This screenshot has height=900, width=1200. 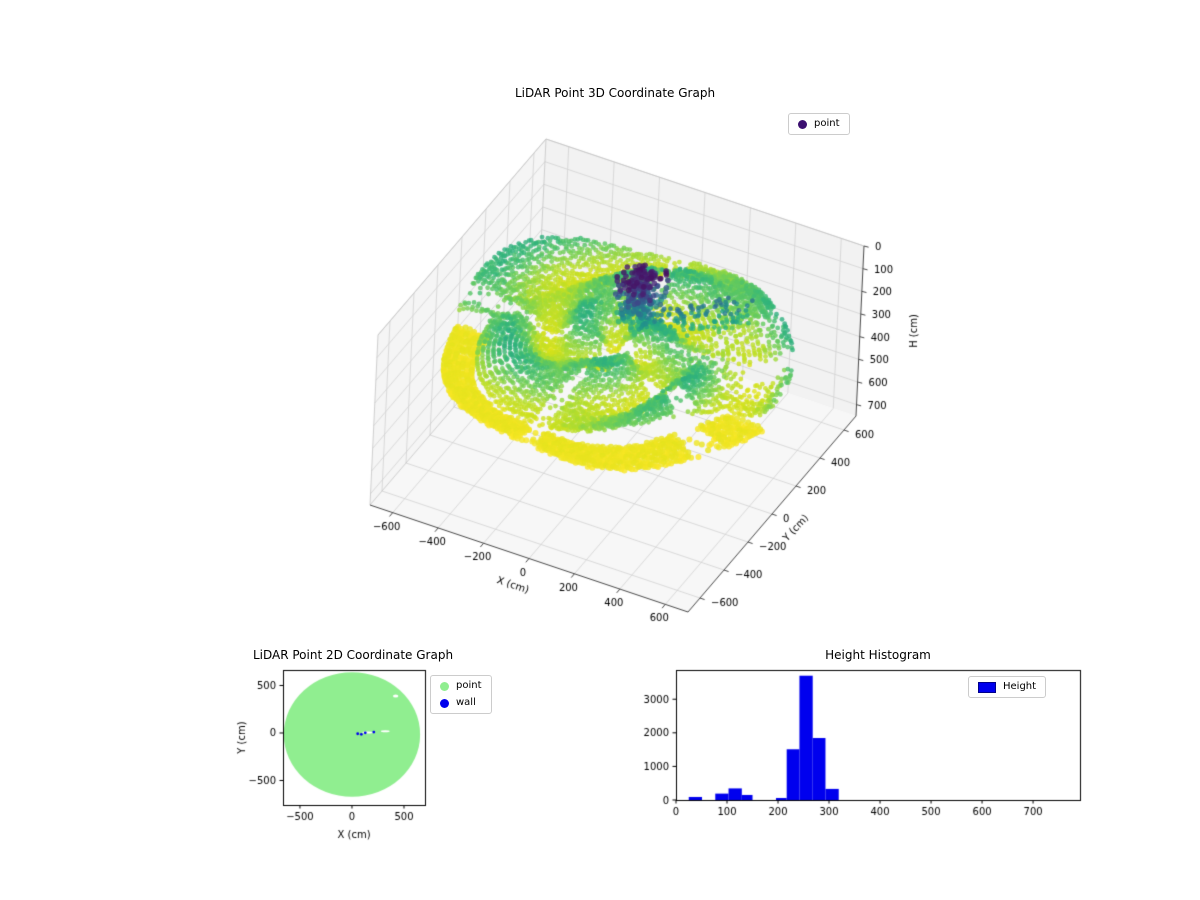 What do you see at coordinates (615, 93) in the screenshot?
I see `plot3d-title: LiDAR Point 3D Coordinate Graph` at bounding box center [615, 93].